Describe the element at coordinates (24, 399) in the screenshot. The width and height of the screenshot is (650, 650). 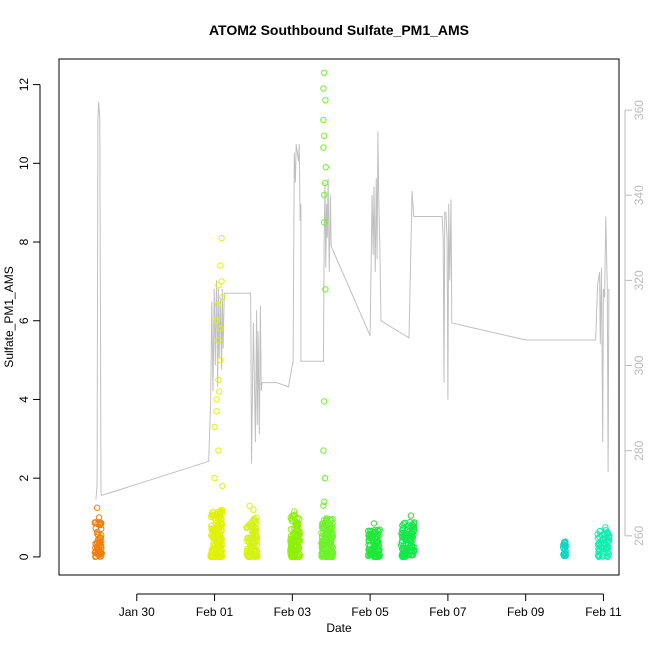
I see `y-tick-label: 4` at that location.